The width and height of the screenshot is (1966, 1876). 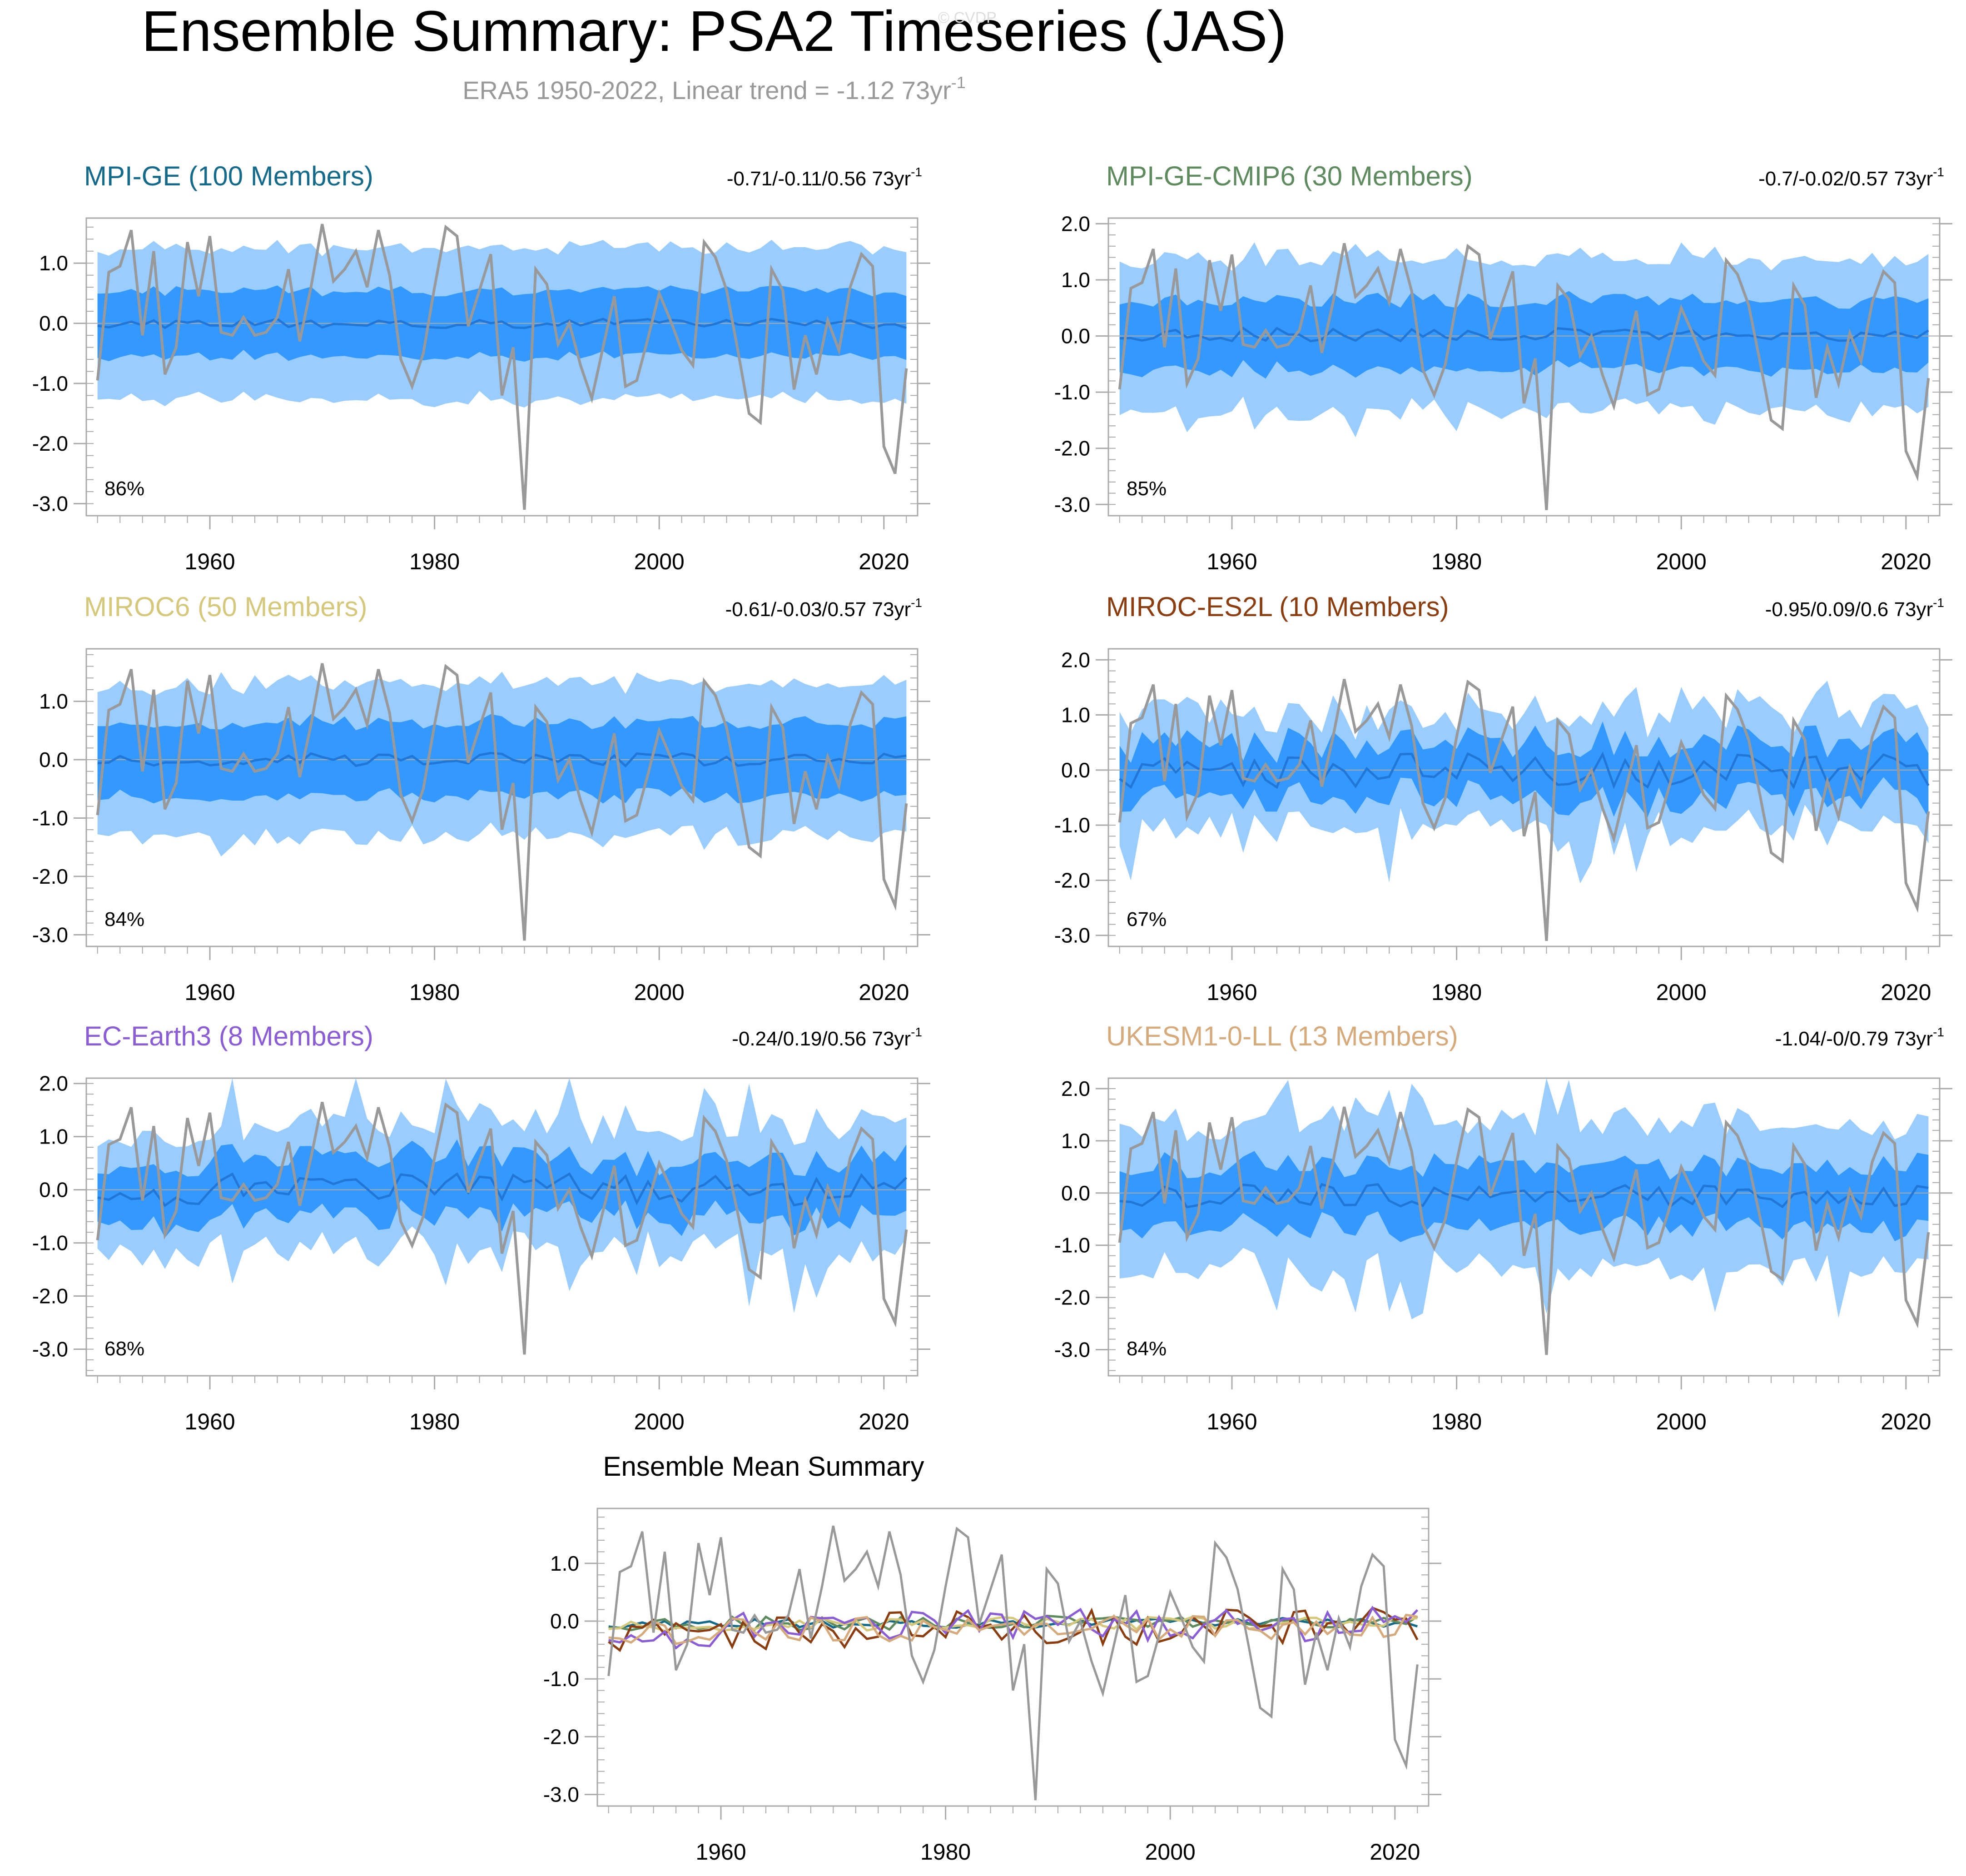 What do you see at coordinates (1938, 603) in the screenshot?
I see `panel4-trend-sup: -1` at bounding box center [1938, 603].